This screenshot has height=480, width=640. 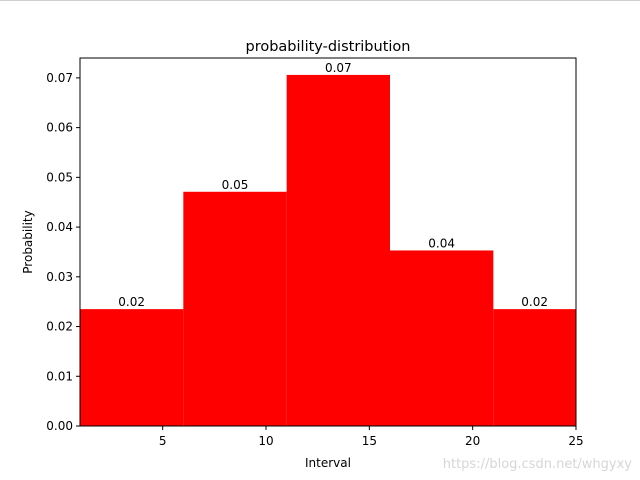 I want to click on y-tick-label: 0.02, so click(x=59, y=327).